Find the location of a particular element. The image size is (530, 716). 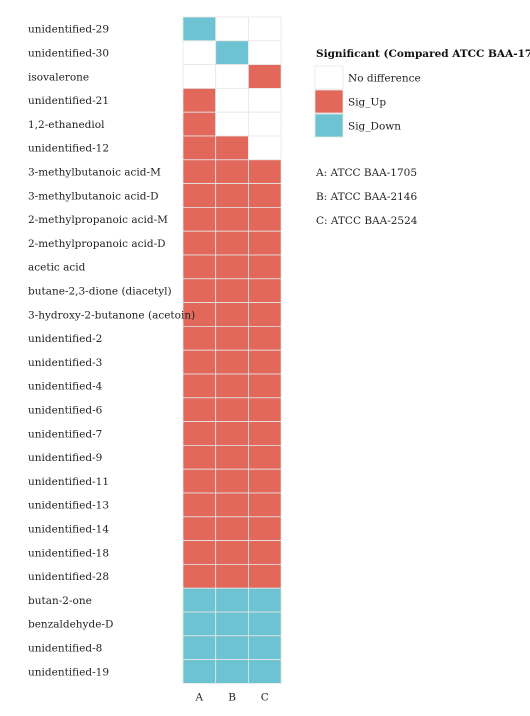

heatmap-cell-isovalerone-a is located at coordinates (199, 76).